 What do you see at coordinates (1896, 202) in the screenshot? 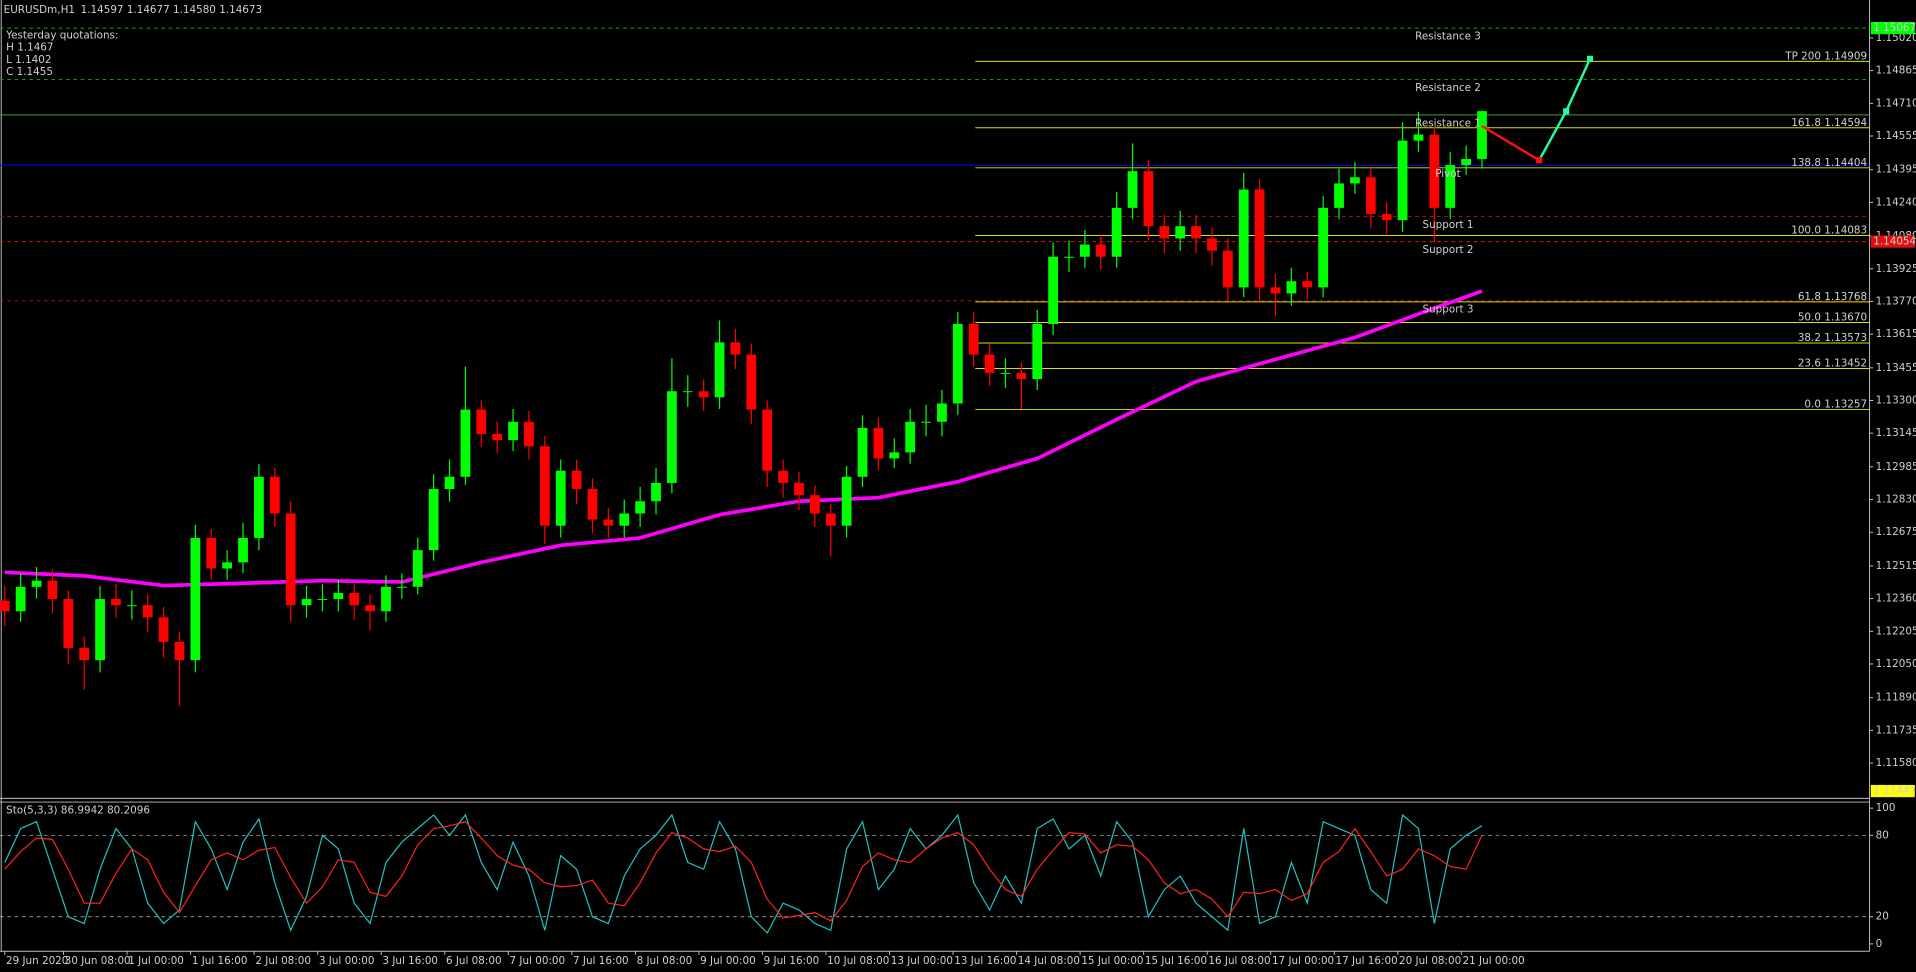
I see `y-tick-label: 1.14240` at bounding box center [1896, 202].